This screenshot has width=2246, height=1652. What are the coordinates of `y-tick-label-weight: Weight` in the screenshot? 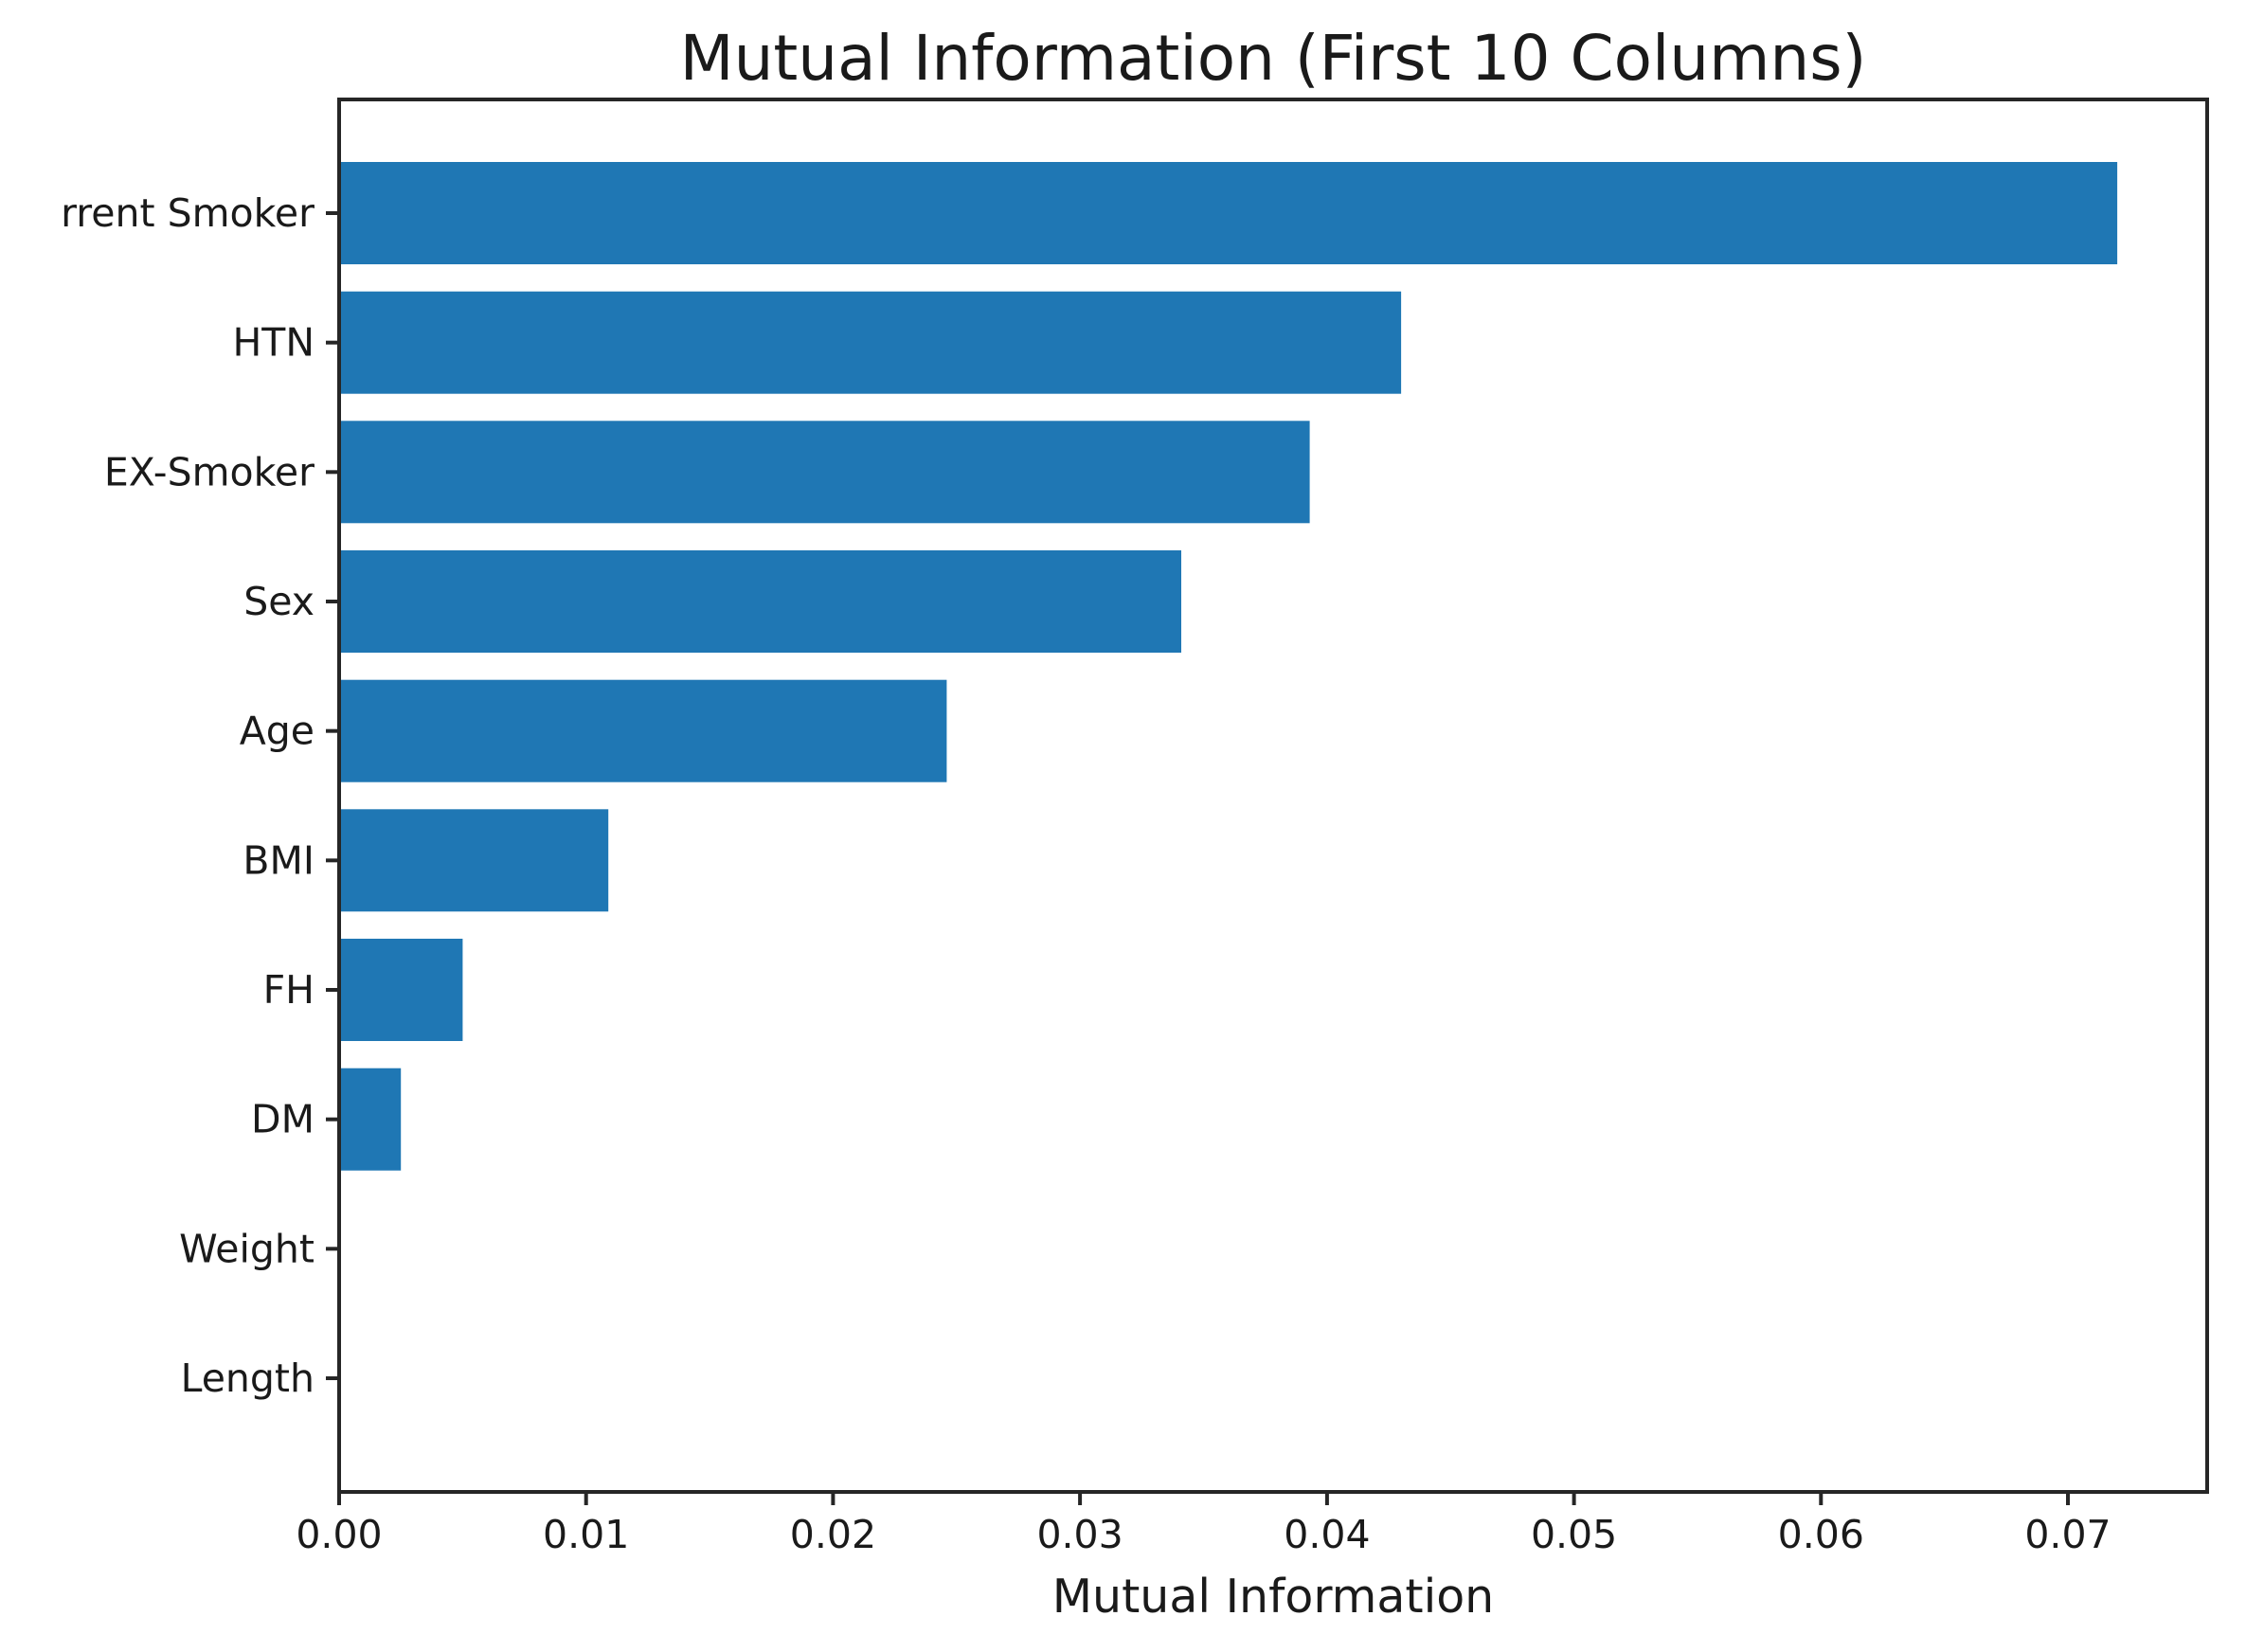 It's located at (246, 1248).